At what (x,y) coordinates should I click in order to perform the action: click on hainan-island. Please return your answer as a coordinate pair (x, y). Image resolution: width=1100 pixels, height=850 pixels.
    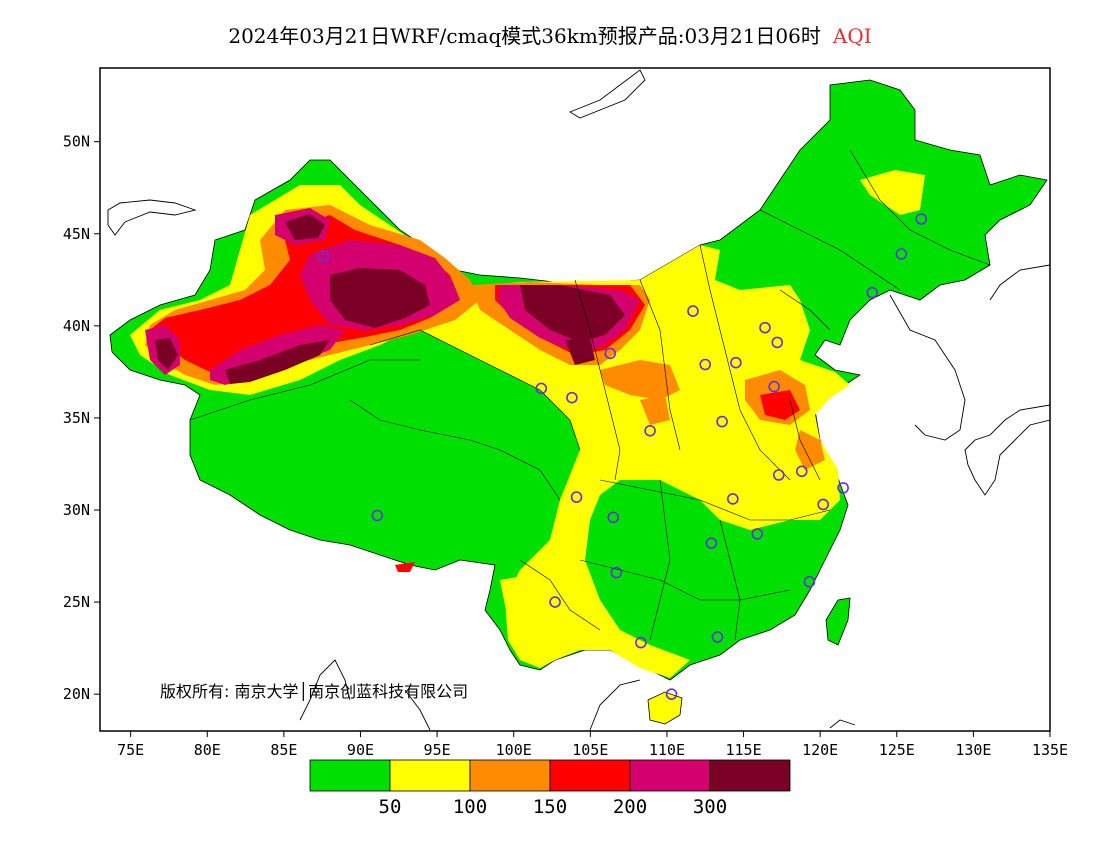
    Looking at the image, I should click on (665, 708).